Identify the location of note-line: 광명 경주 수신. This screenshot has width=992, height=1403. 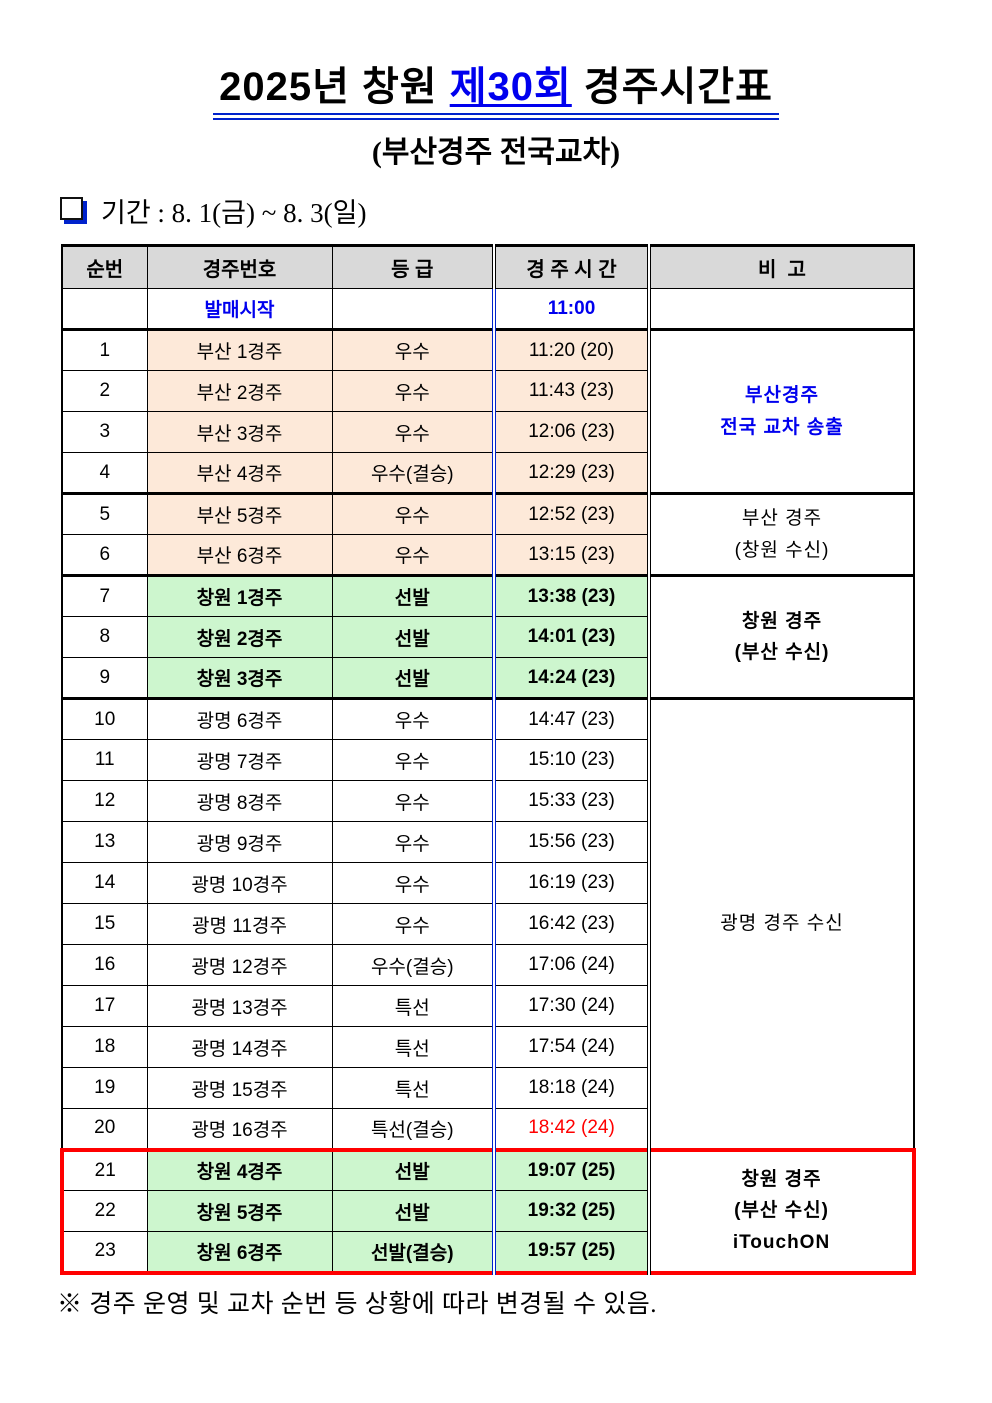
(782, 924).